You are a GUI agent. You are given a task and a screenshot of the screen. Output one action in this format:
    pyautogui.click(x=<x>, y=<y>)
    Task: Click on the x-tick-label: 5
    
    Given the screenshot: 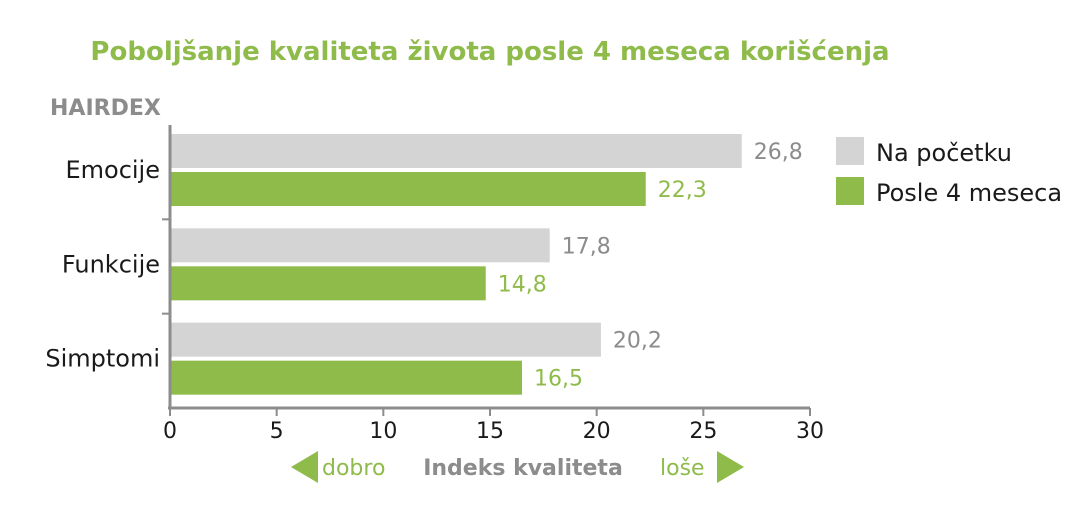 What is the action you would take?
    pyautogui.click(x=277, y=431)
    